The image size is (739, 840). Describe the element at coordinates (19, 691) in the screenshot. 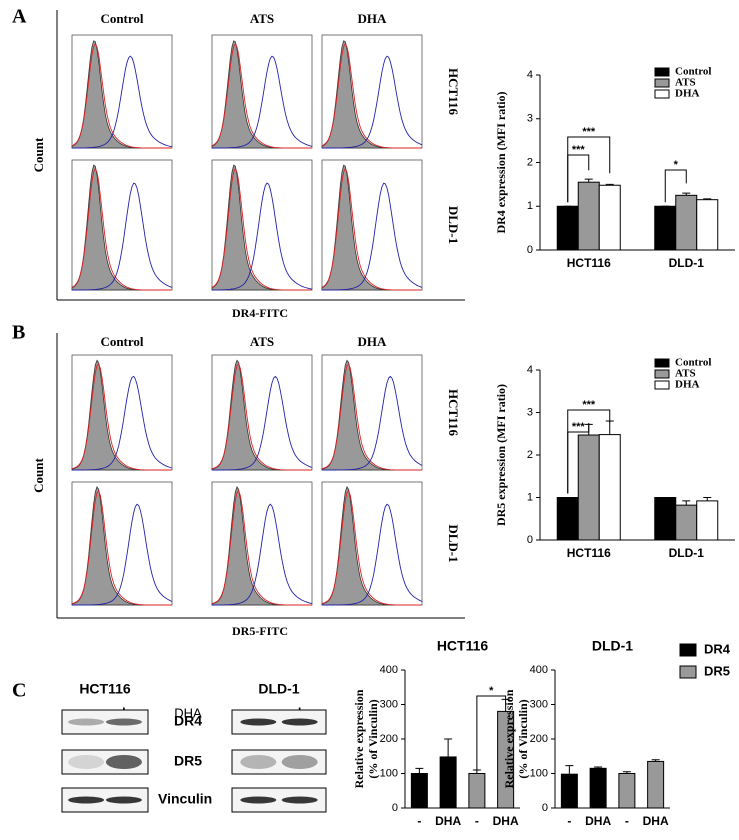

I see `panel-label: C` at that location.